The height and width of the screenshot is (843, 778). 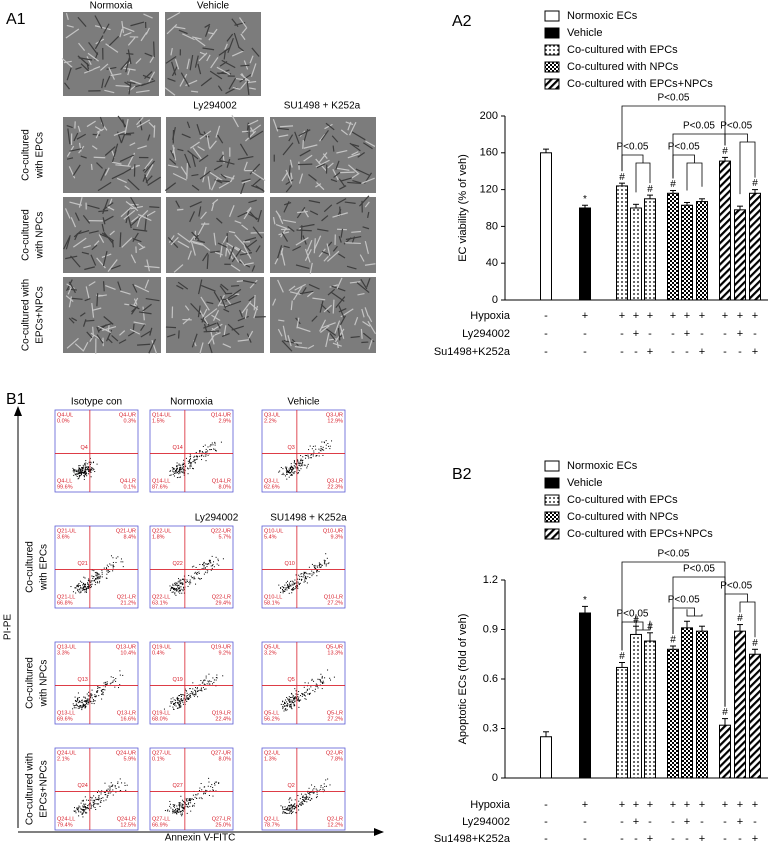 What do you see at coordinates (273, 531) in the screenshot?
I see `quadrant-name: Q10-UL` at bounding box center [273, 531].